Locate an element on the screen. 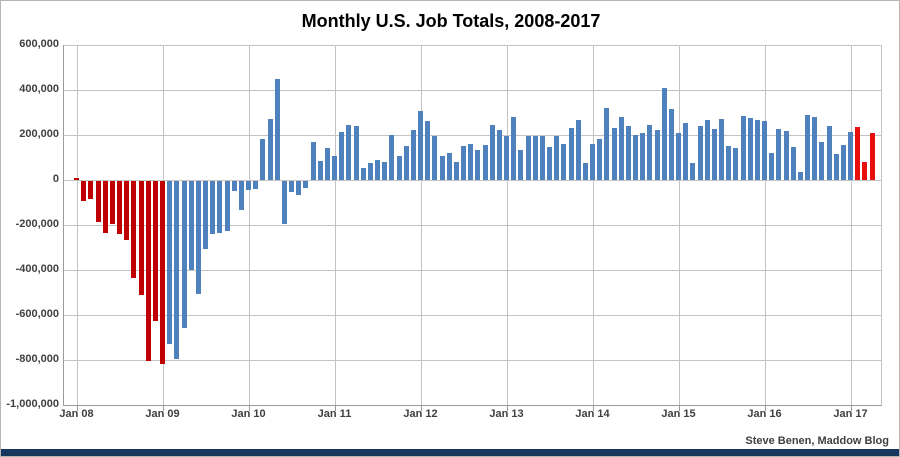  attribution-text: Steve Benen, Maddow Blog is located at coordinates (817, 441).